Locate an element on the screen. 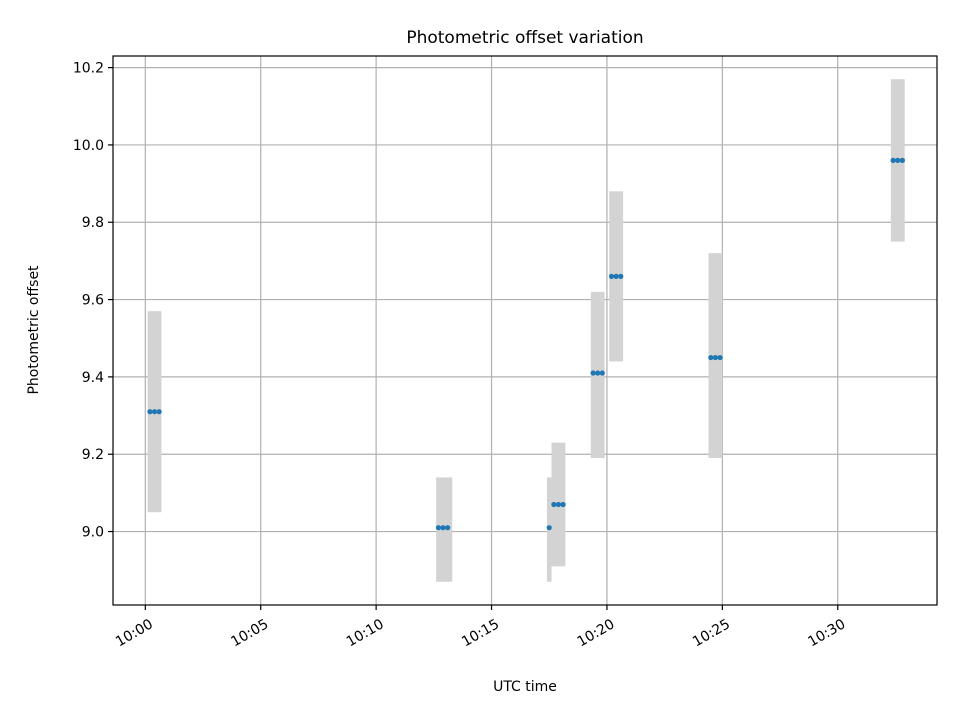 Image resolution: width=960 pixels, height=720 pixels. y-tick-label: 9.6 is located at coordinates (93, 301).